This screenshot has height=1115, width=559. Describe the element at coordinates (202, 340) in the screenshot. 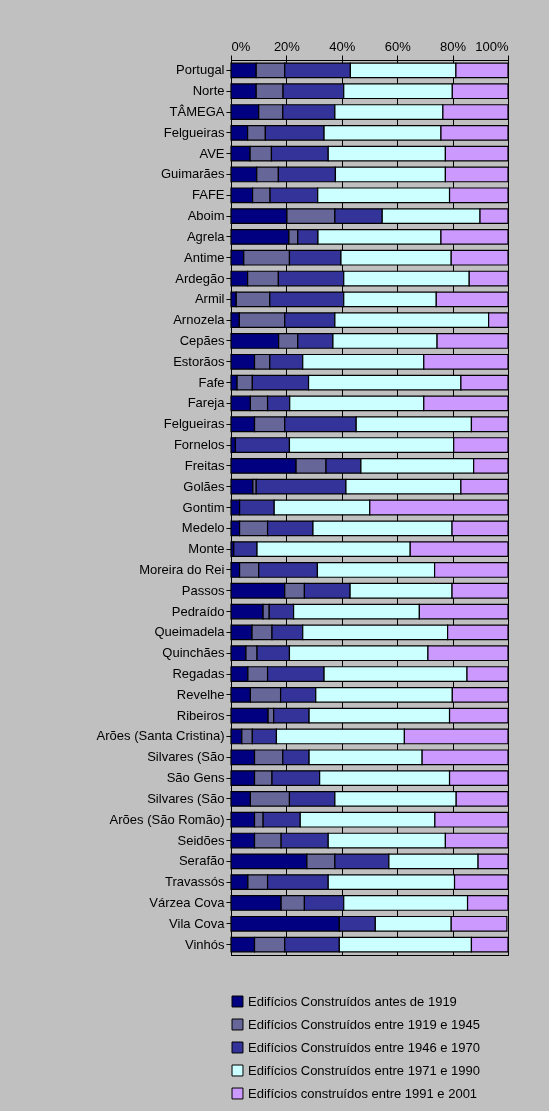

I see `y-tick-label: Cepães` at that location.